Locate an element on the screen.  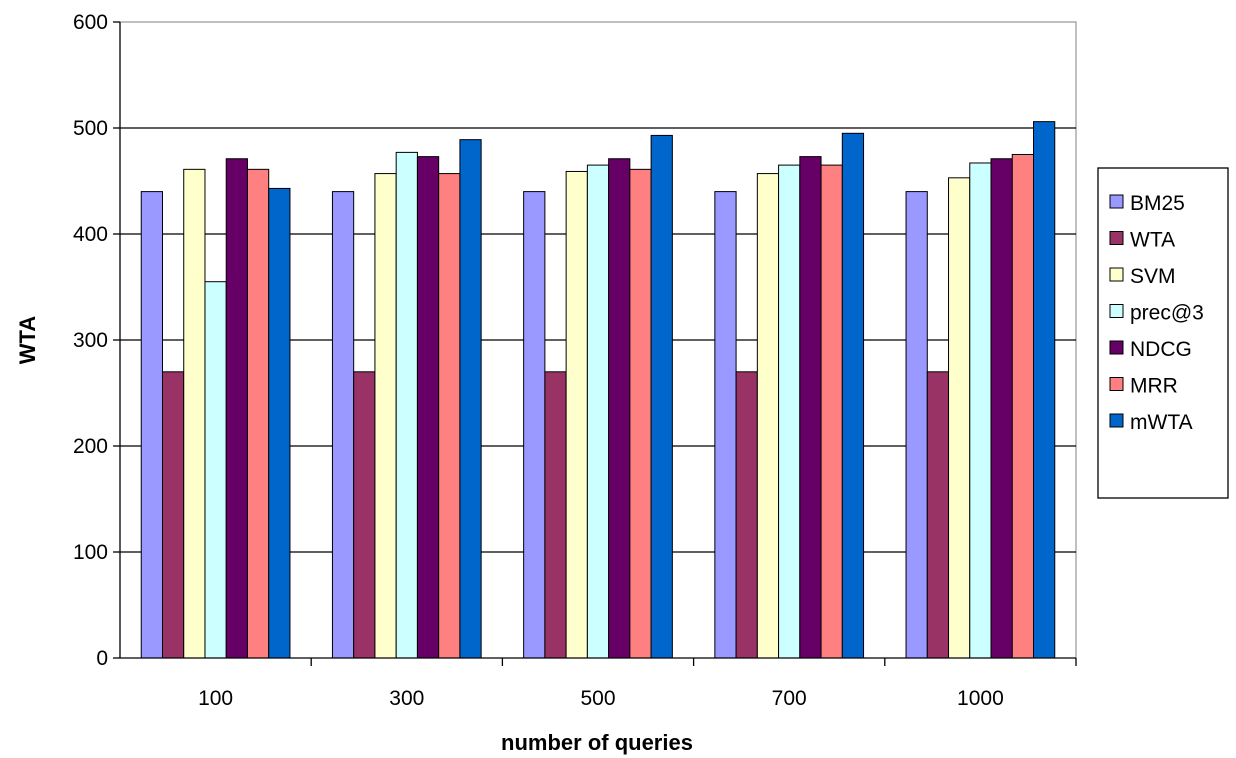
legend-label: prec@3 is located at coordinates (1167, 313).